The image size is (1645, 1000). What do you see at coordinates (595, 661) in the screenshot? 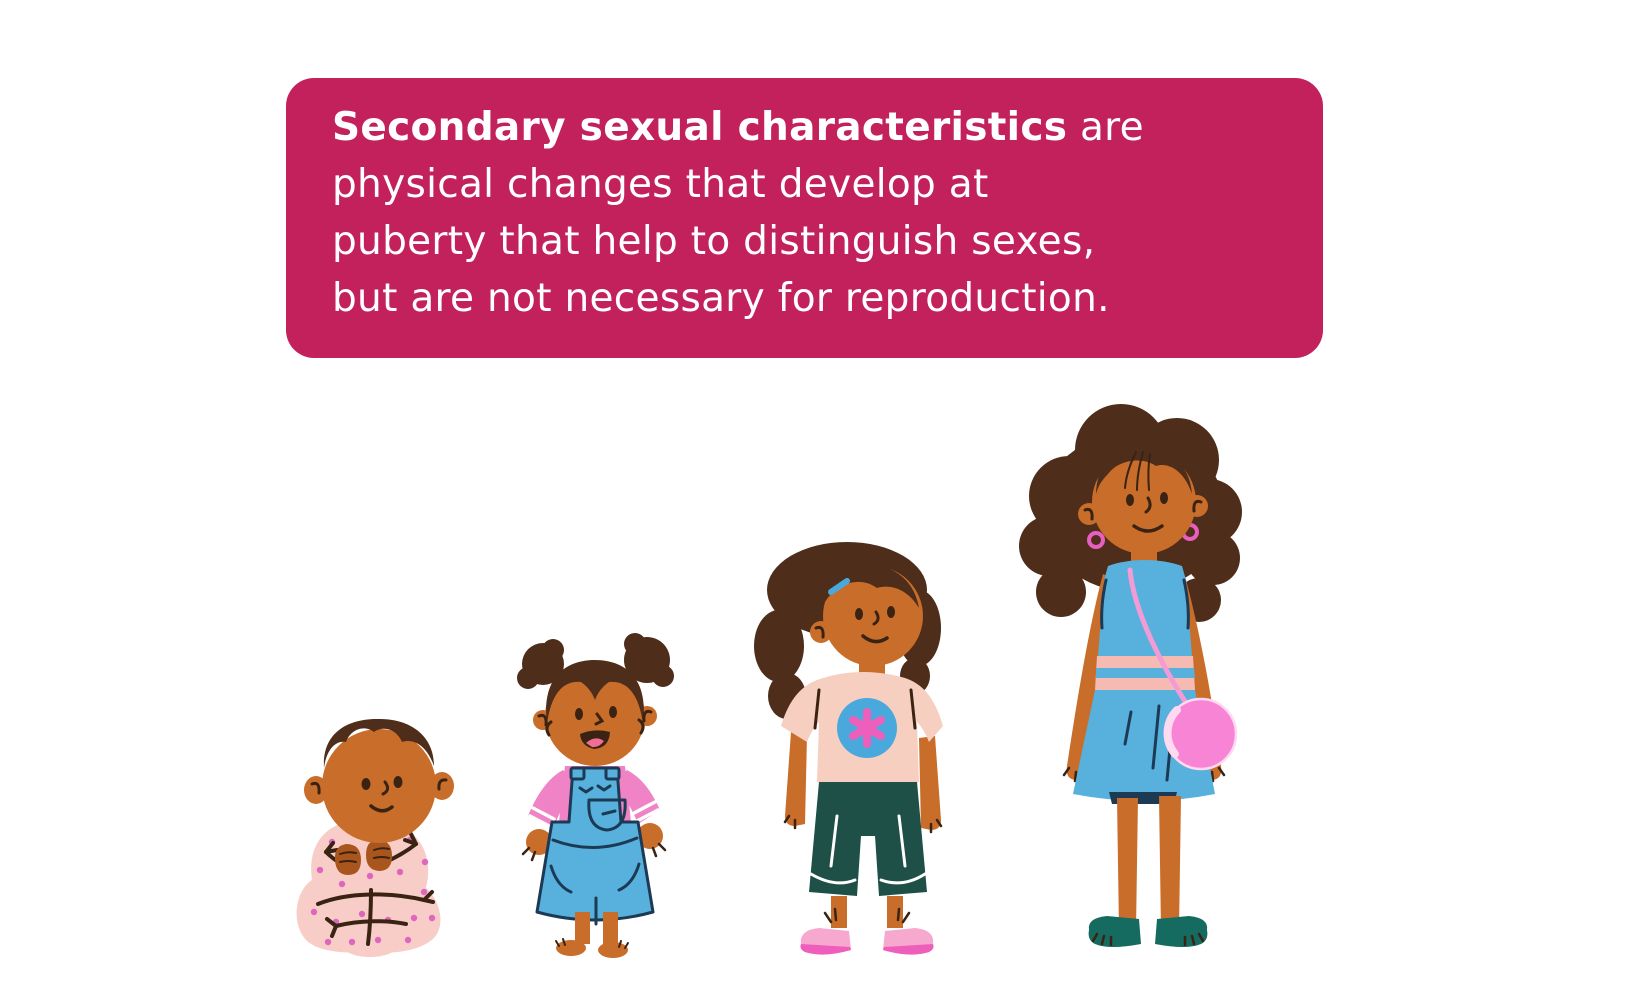
I see `toddler-hair-buns` at bounding box center [595, 661].